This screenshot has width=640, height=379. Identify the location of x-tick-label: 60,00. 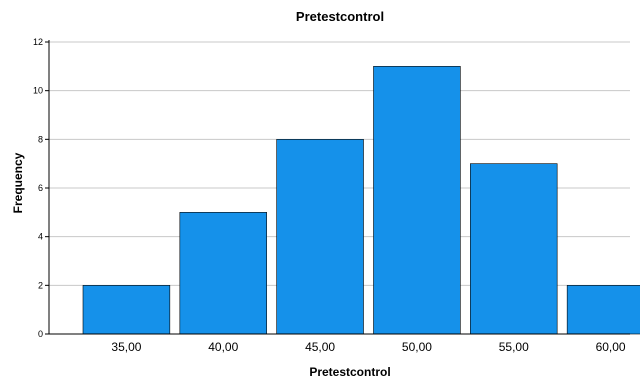
(611, 347).